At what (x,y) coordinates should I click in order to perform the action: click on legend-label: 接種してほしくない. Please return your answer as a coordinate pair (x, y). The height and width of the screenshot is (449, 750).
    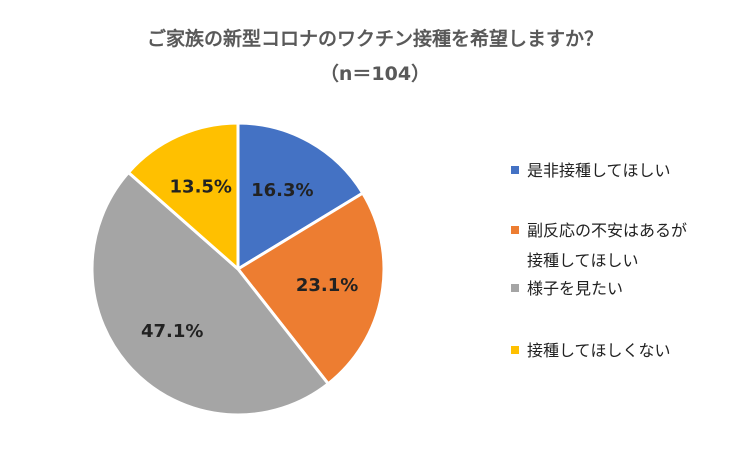
    Looking at the image, I should click on (599, 350).